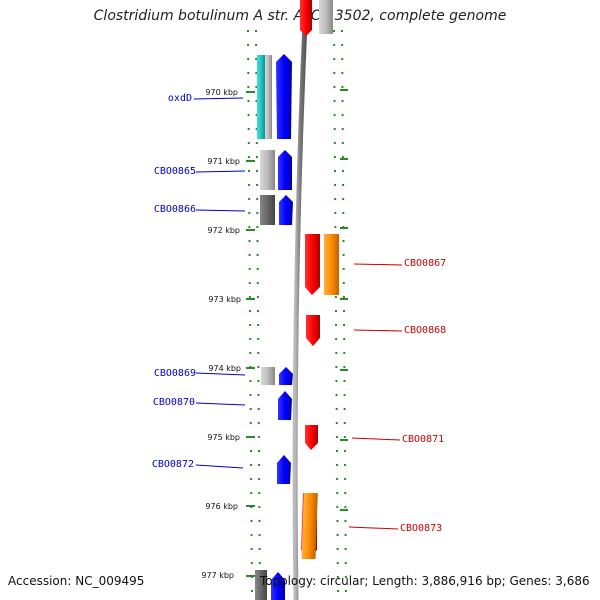  I want to click on genome-backbone, so click(300, 300).